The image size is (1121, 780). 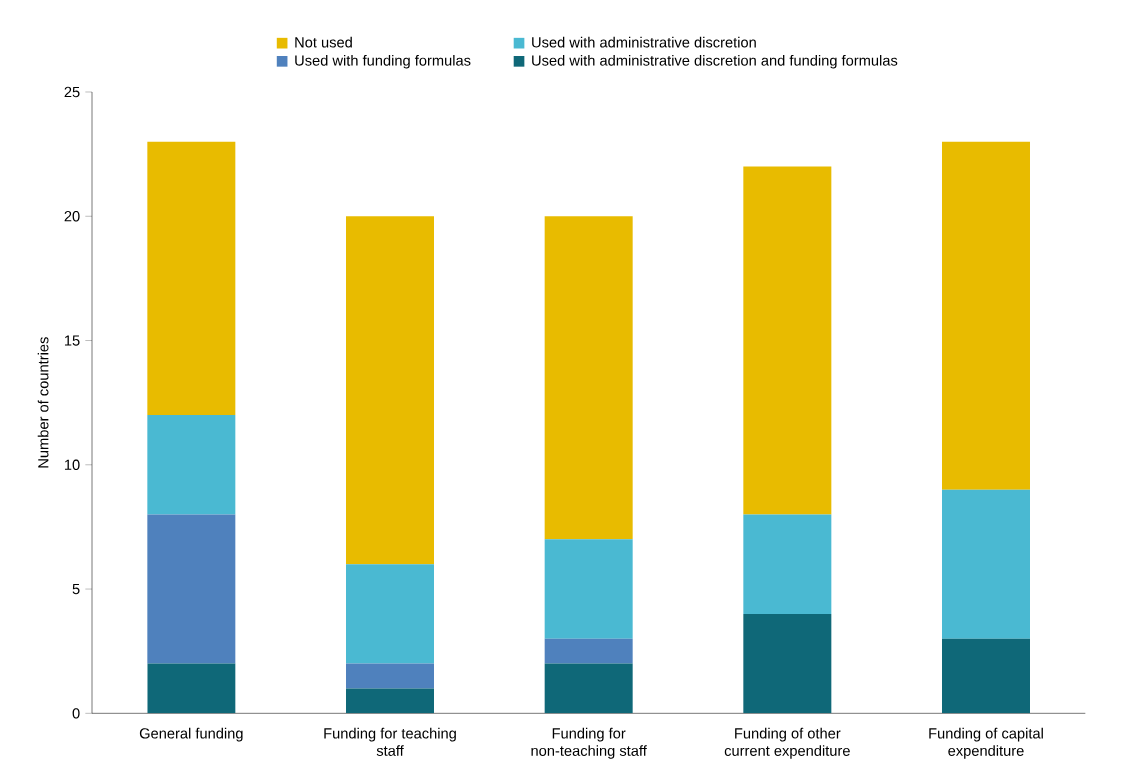 I want to click on legend-label: Not used, so click(x=323, y=42).